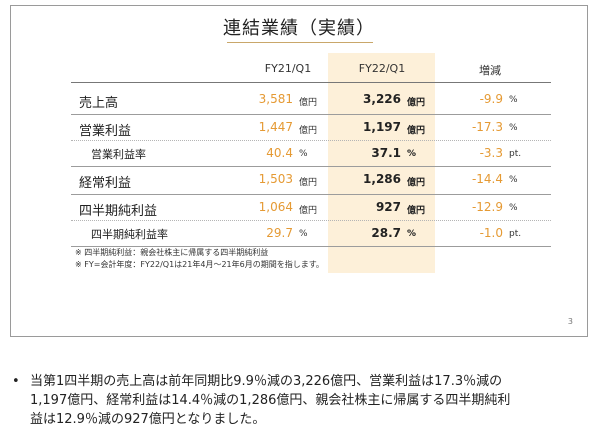 The image size is (600, 432). I want to click on row-fy22-value: 3,226, so click(382, 99).